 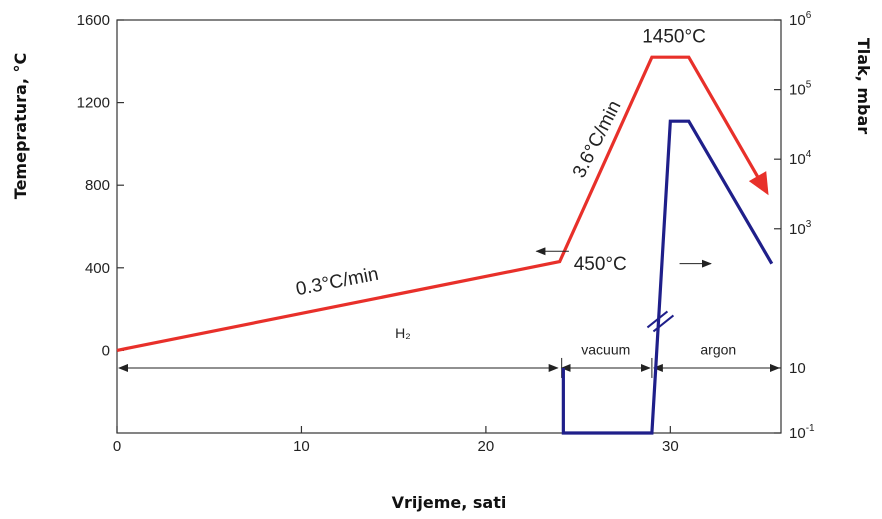 What do you see at coordinates (93, 20) in the screenshot?
I see `y-tick-label: 1600` at bounding box center [93, 20].